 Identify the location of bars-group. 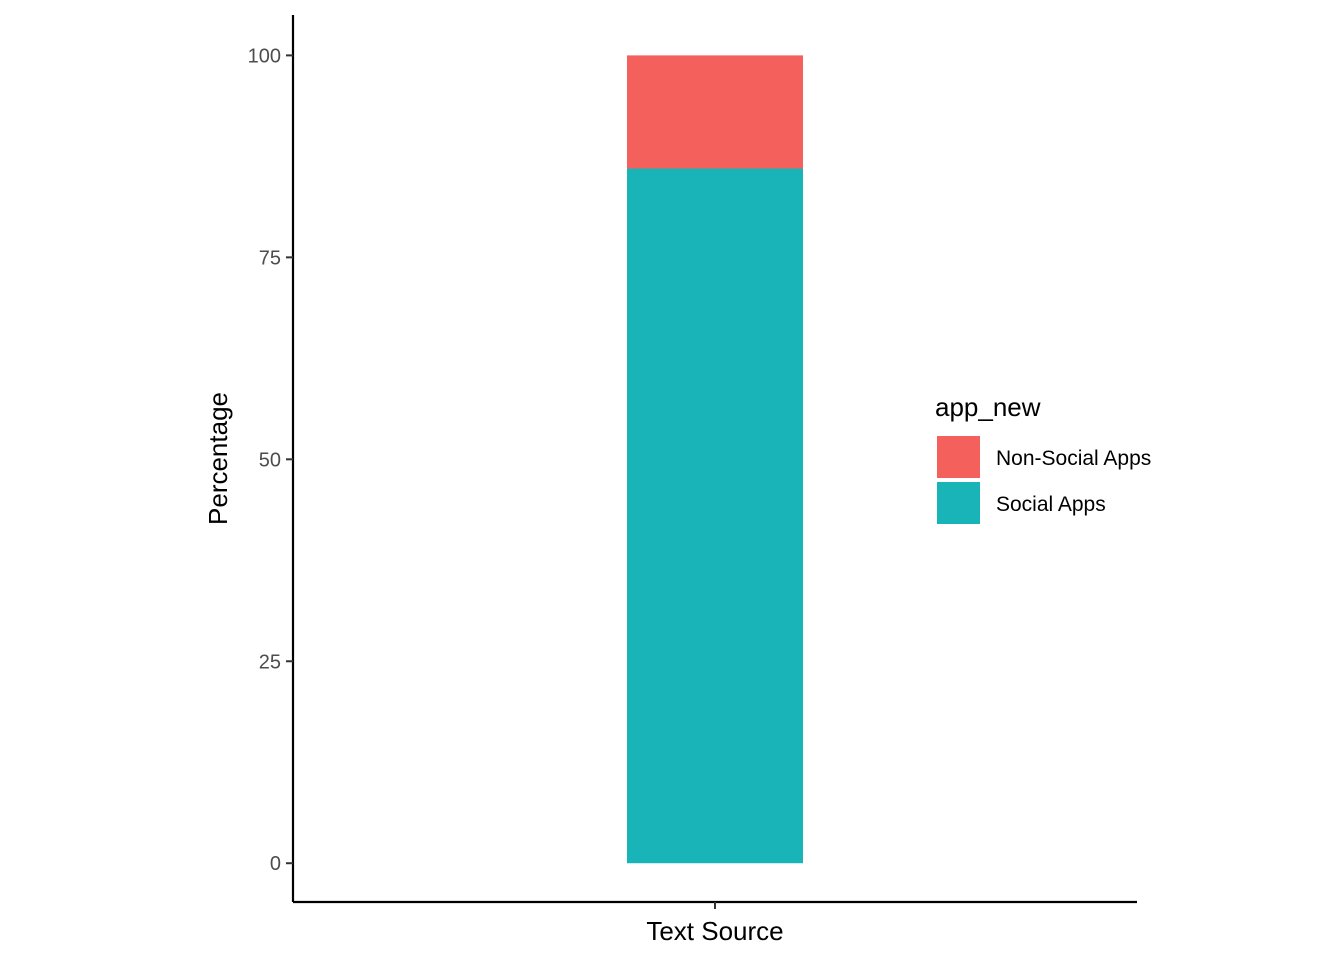
(715, 459).